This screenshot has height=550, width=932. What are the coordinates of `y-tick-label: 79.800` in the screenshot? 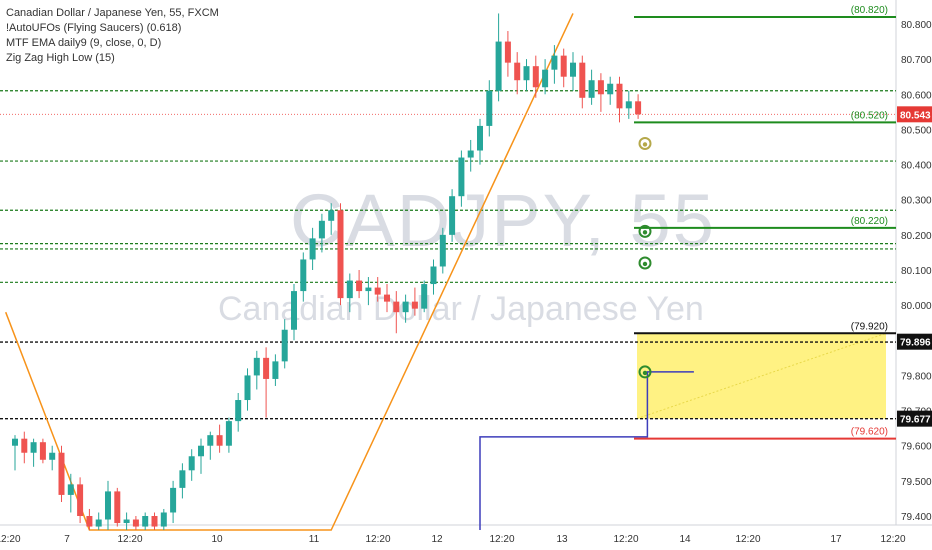 It's located at (916, 376).